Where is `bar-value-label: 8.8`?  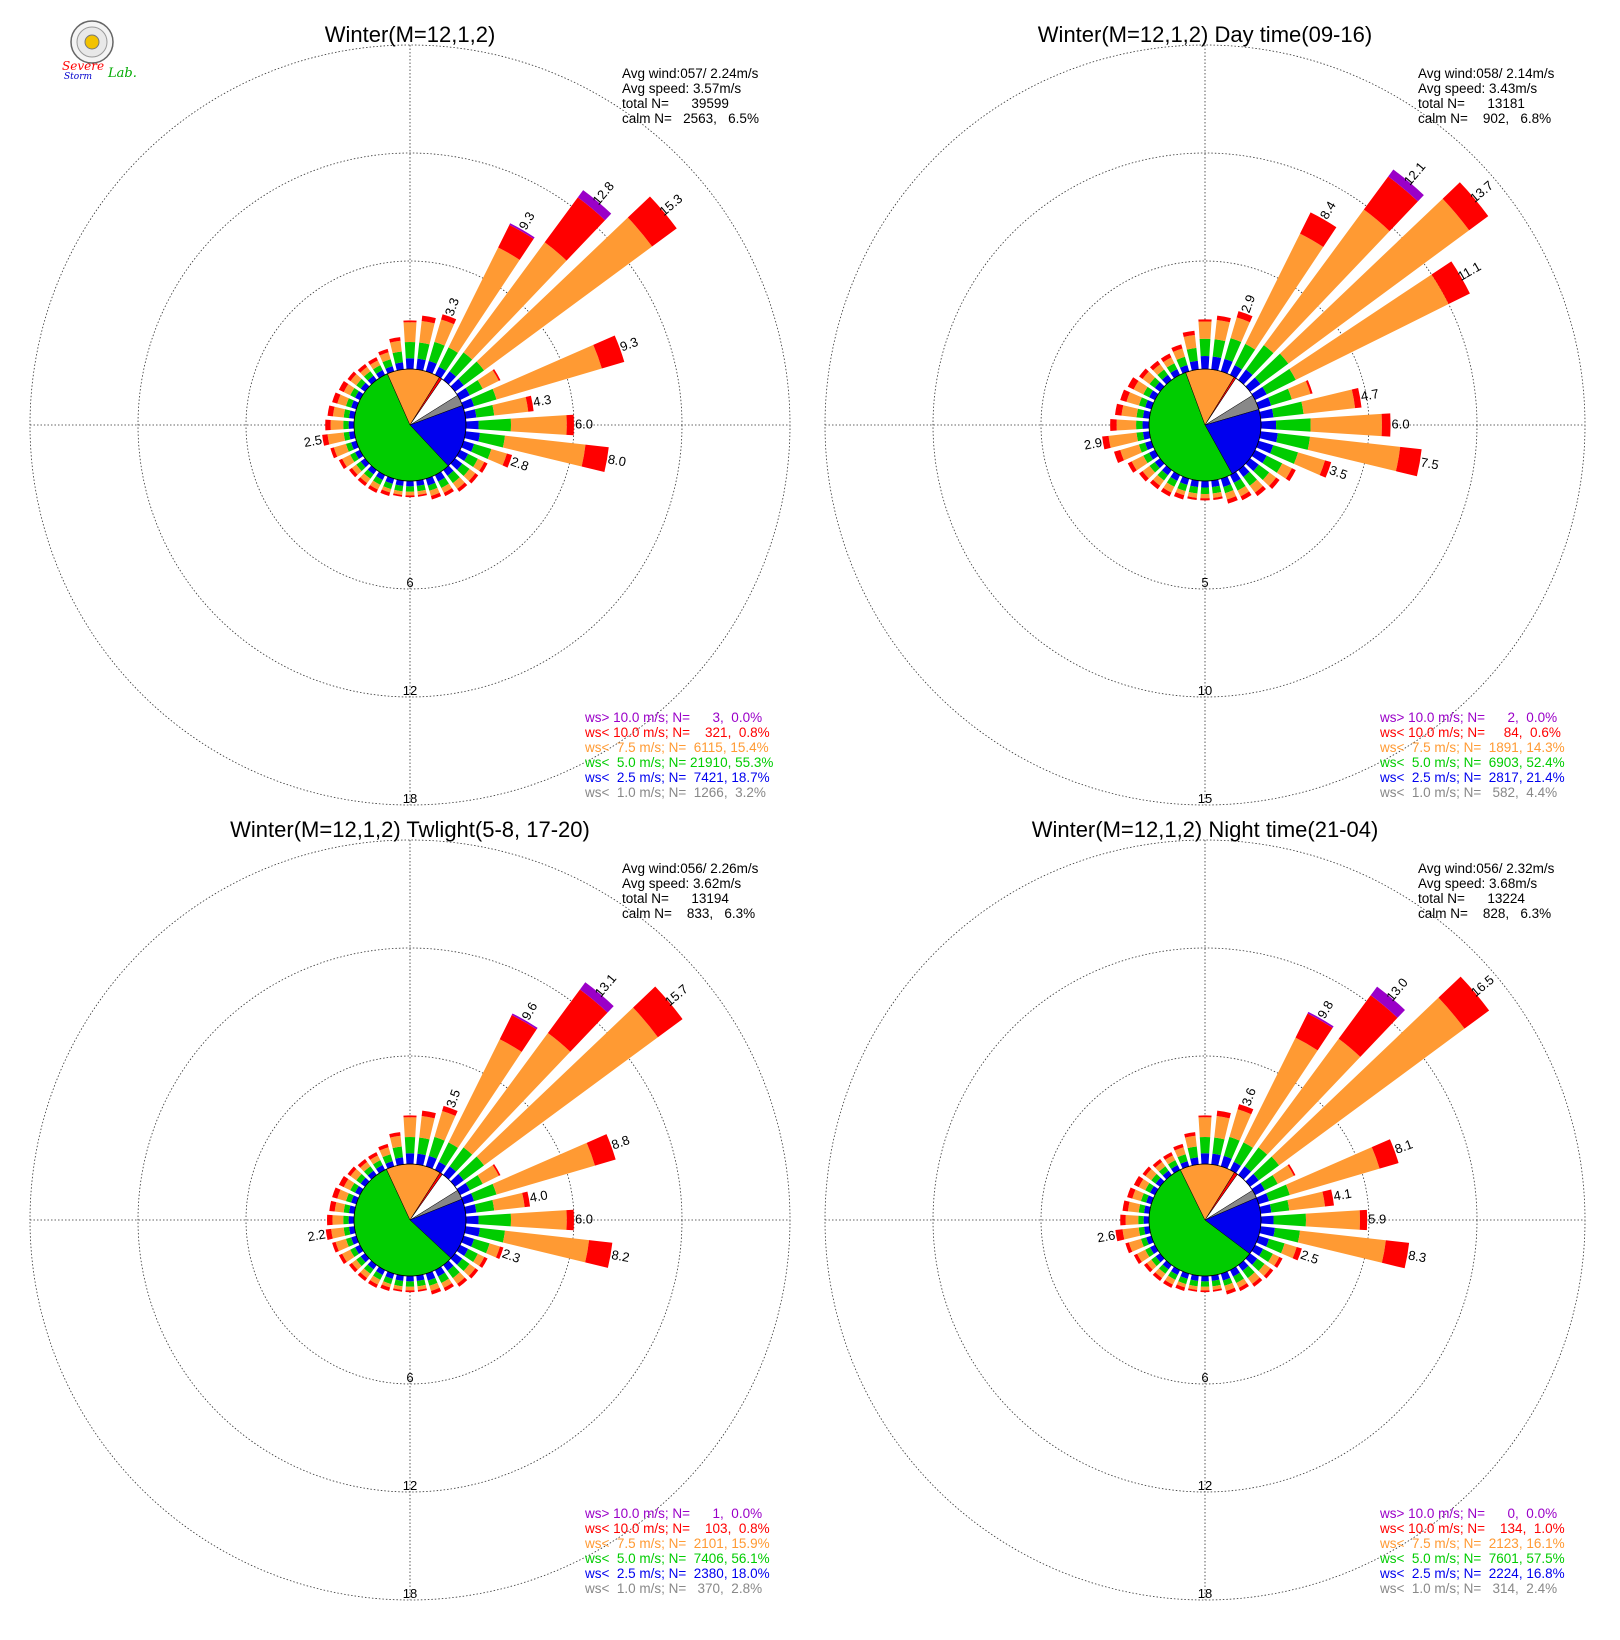
bar-value-label: 8.8 is located at coordinates (620, 1142).